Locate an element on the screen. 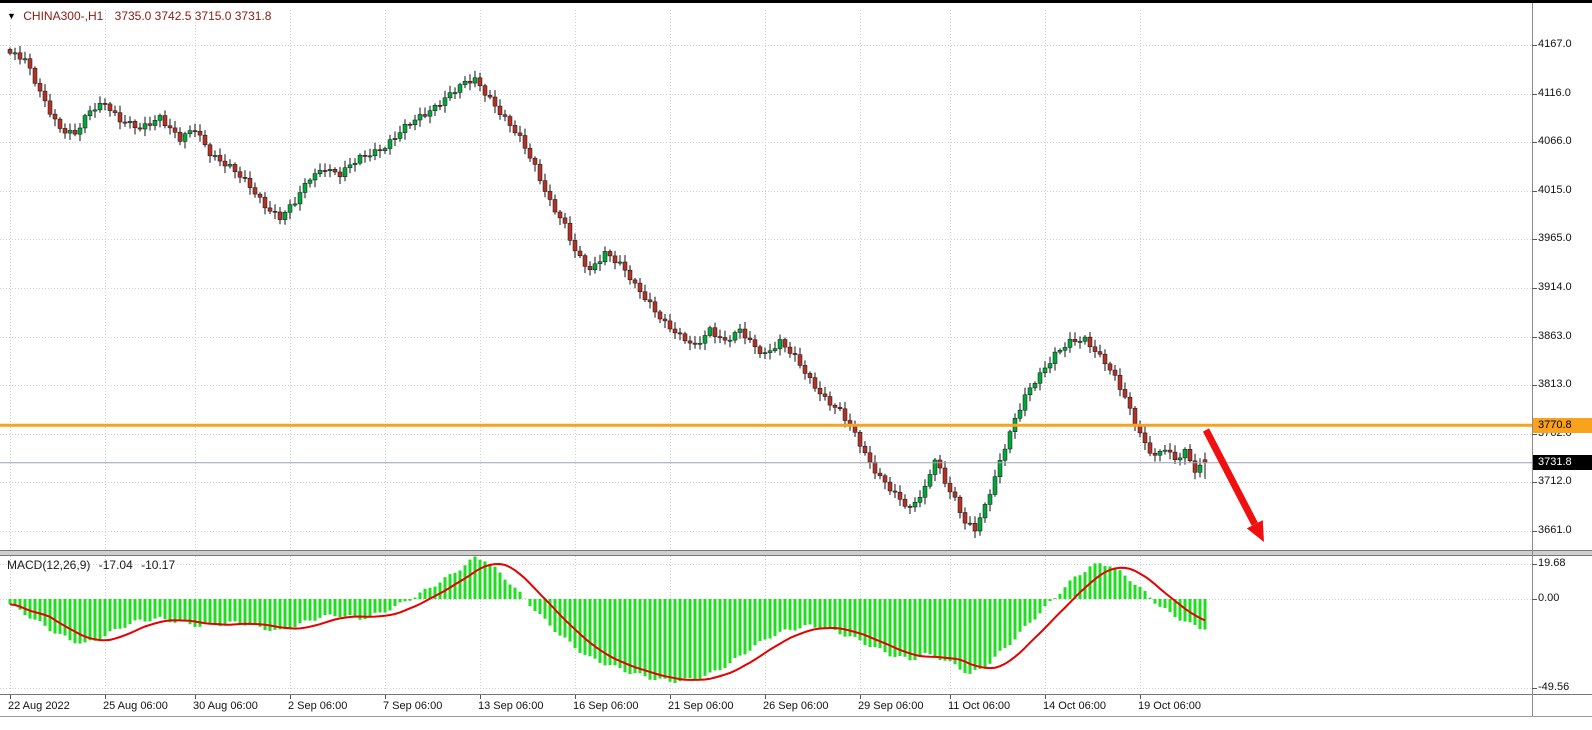 The height and width of the screenshot is (730, 1592). price-axis-label: 4015.0 is located at coordinates (1555, 189).